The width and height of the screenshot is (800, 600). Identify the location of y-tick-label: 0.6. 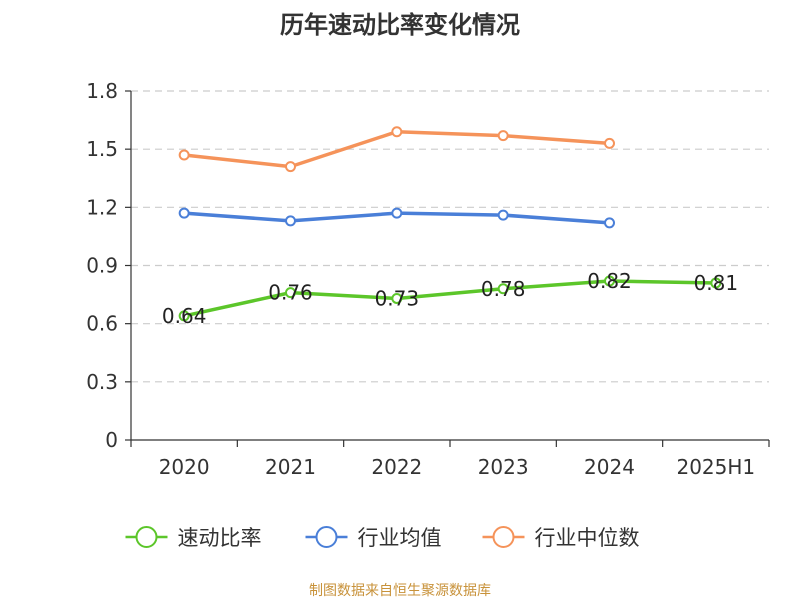
(102, 324).